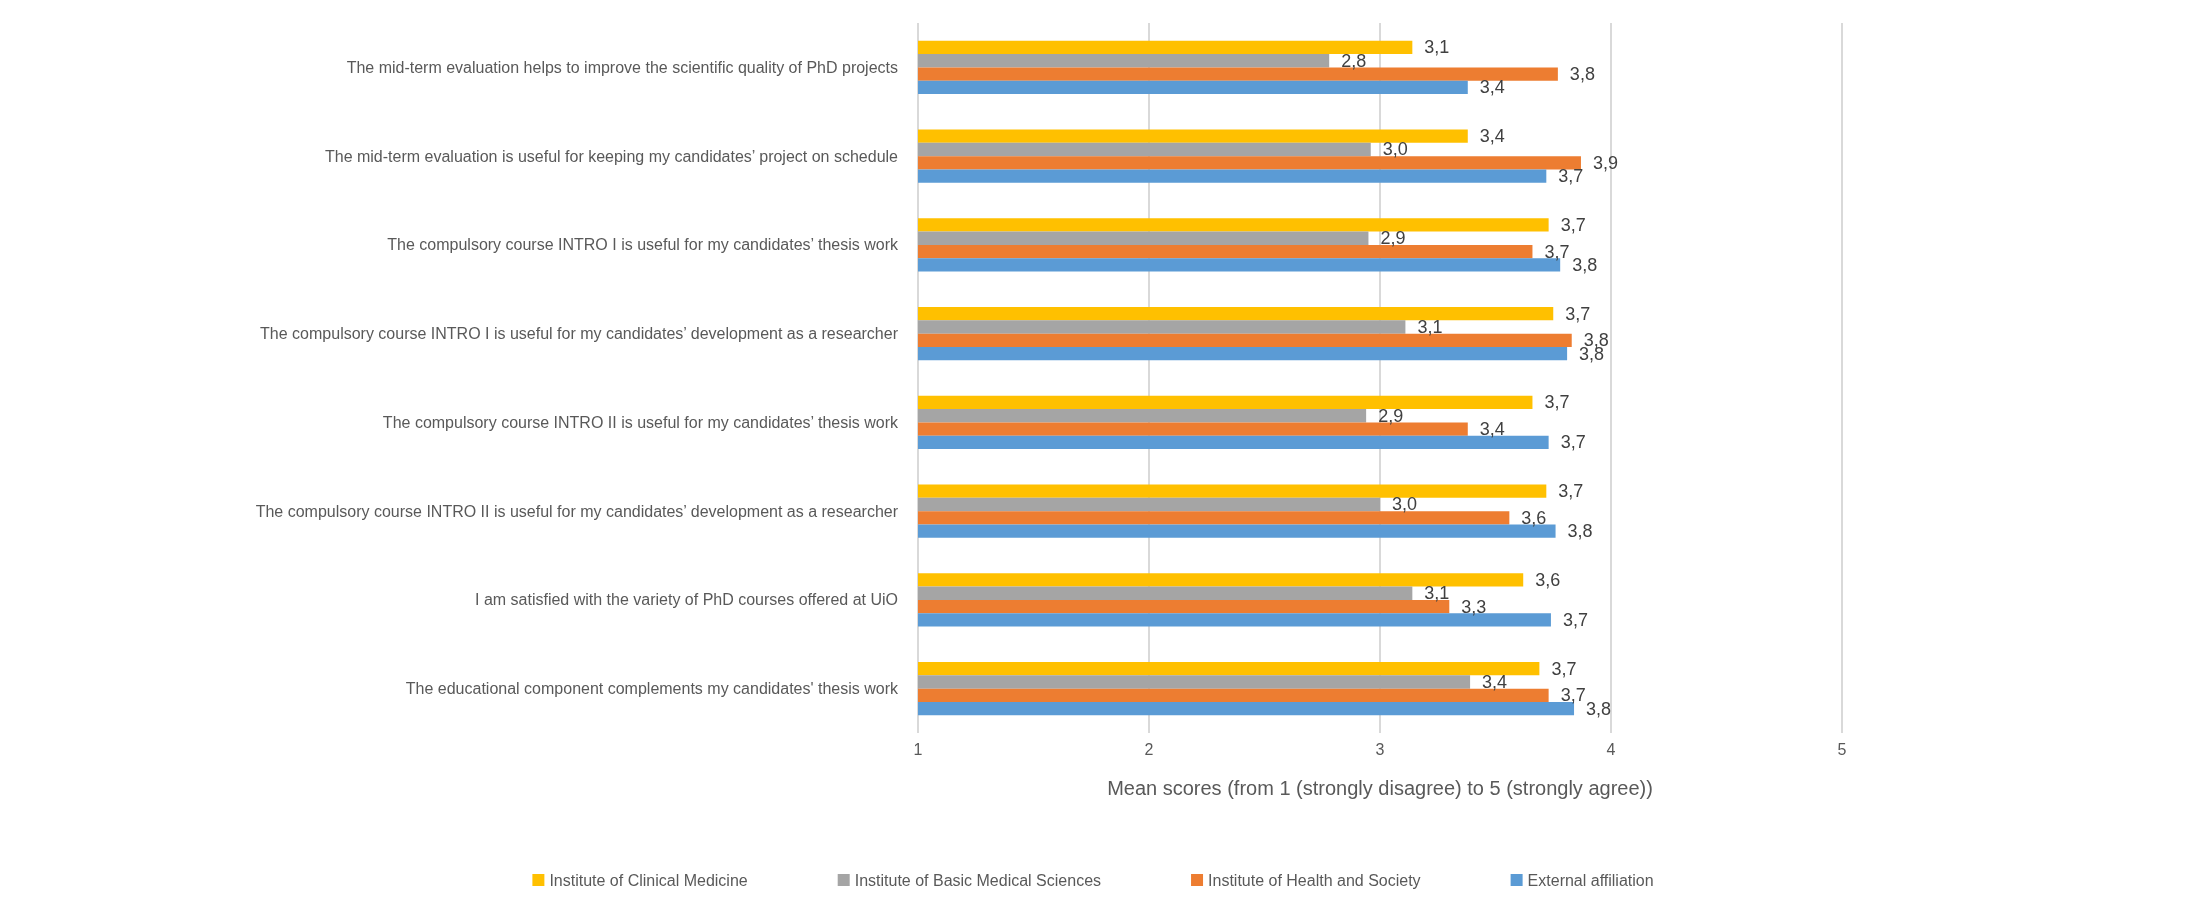 The image size is (2190, 919). I want to click on data-label: 3,9, so click(1605, 162).